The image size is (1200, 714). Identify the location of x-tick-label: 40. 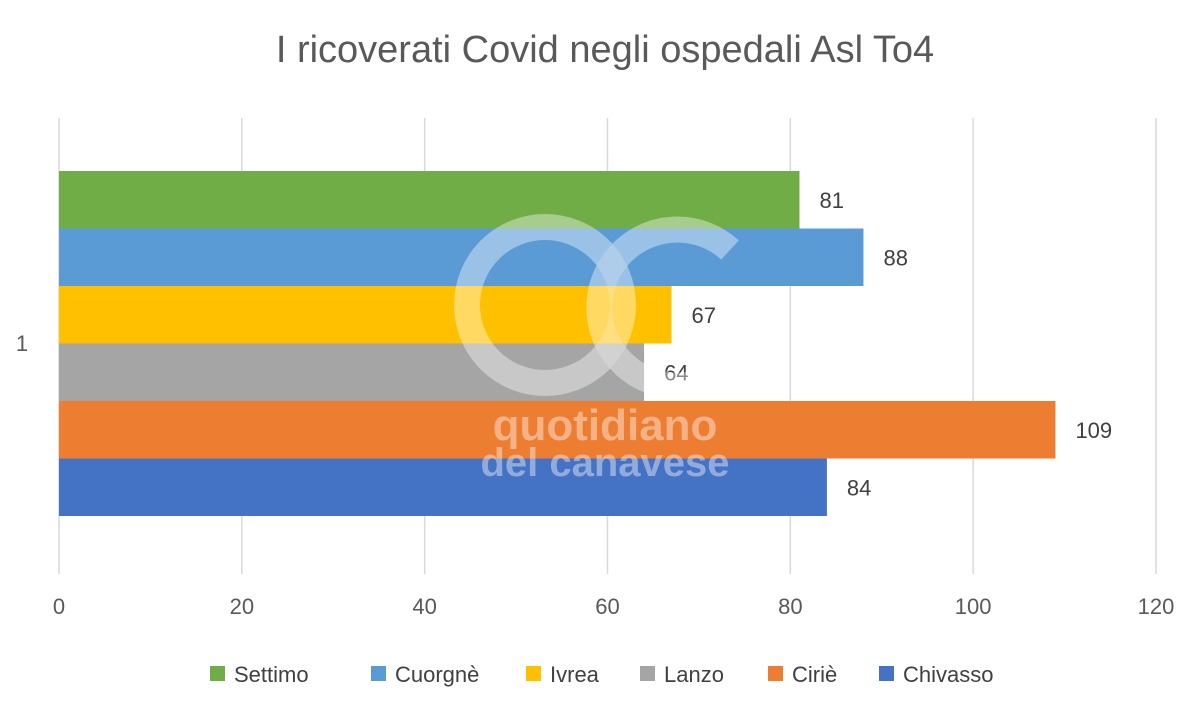
(424, 606).